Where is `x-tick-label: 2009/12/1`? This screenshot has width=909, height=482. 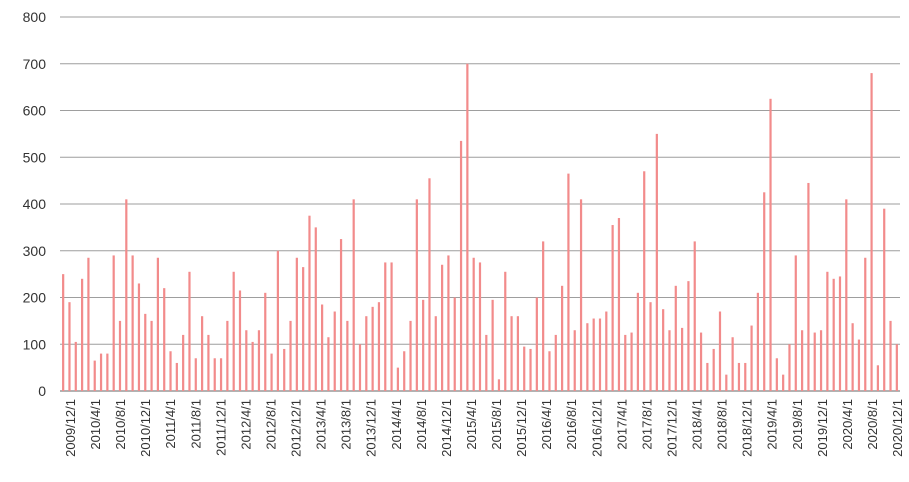 x-tick-label: 2009/12/1 is located at coordinates (70, 428).